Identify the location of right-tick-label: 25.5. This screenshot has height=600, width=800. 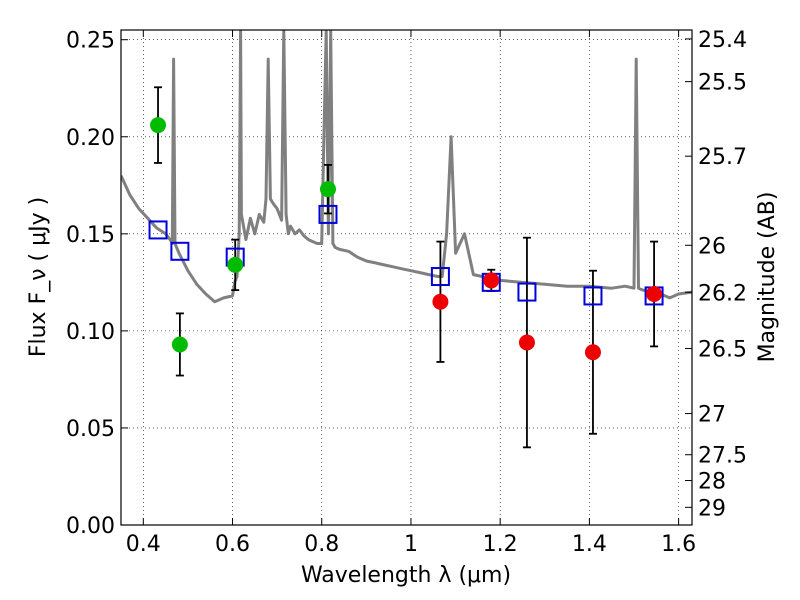
(722, 83).